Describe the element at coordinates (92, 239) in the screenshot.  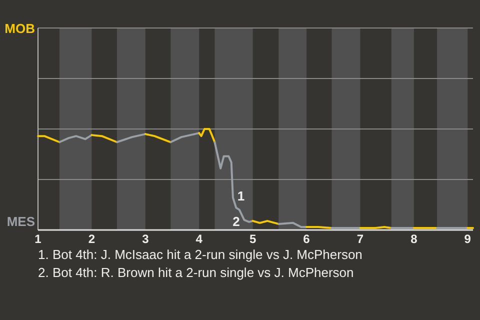
I see `x-tick-label: 2` at that location.